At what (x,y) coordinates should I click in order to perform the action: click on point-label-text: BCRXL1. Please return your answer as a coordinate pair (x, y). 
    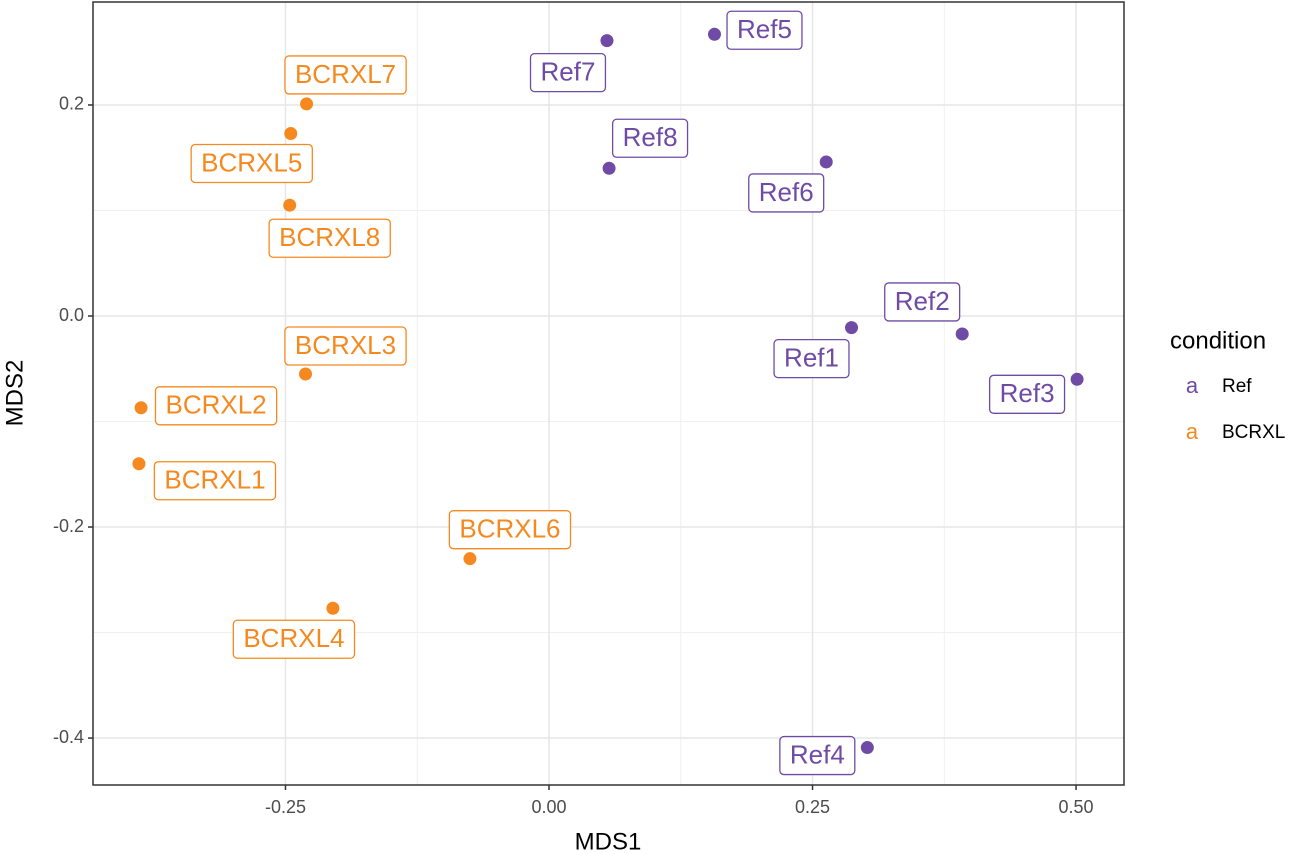
    Looking at the image, I should click on (214, 480).